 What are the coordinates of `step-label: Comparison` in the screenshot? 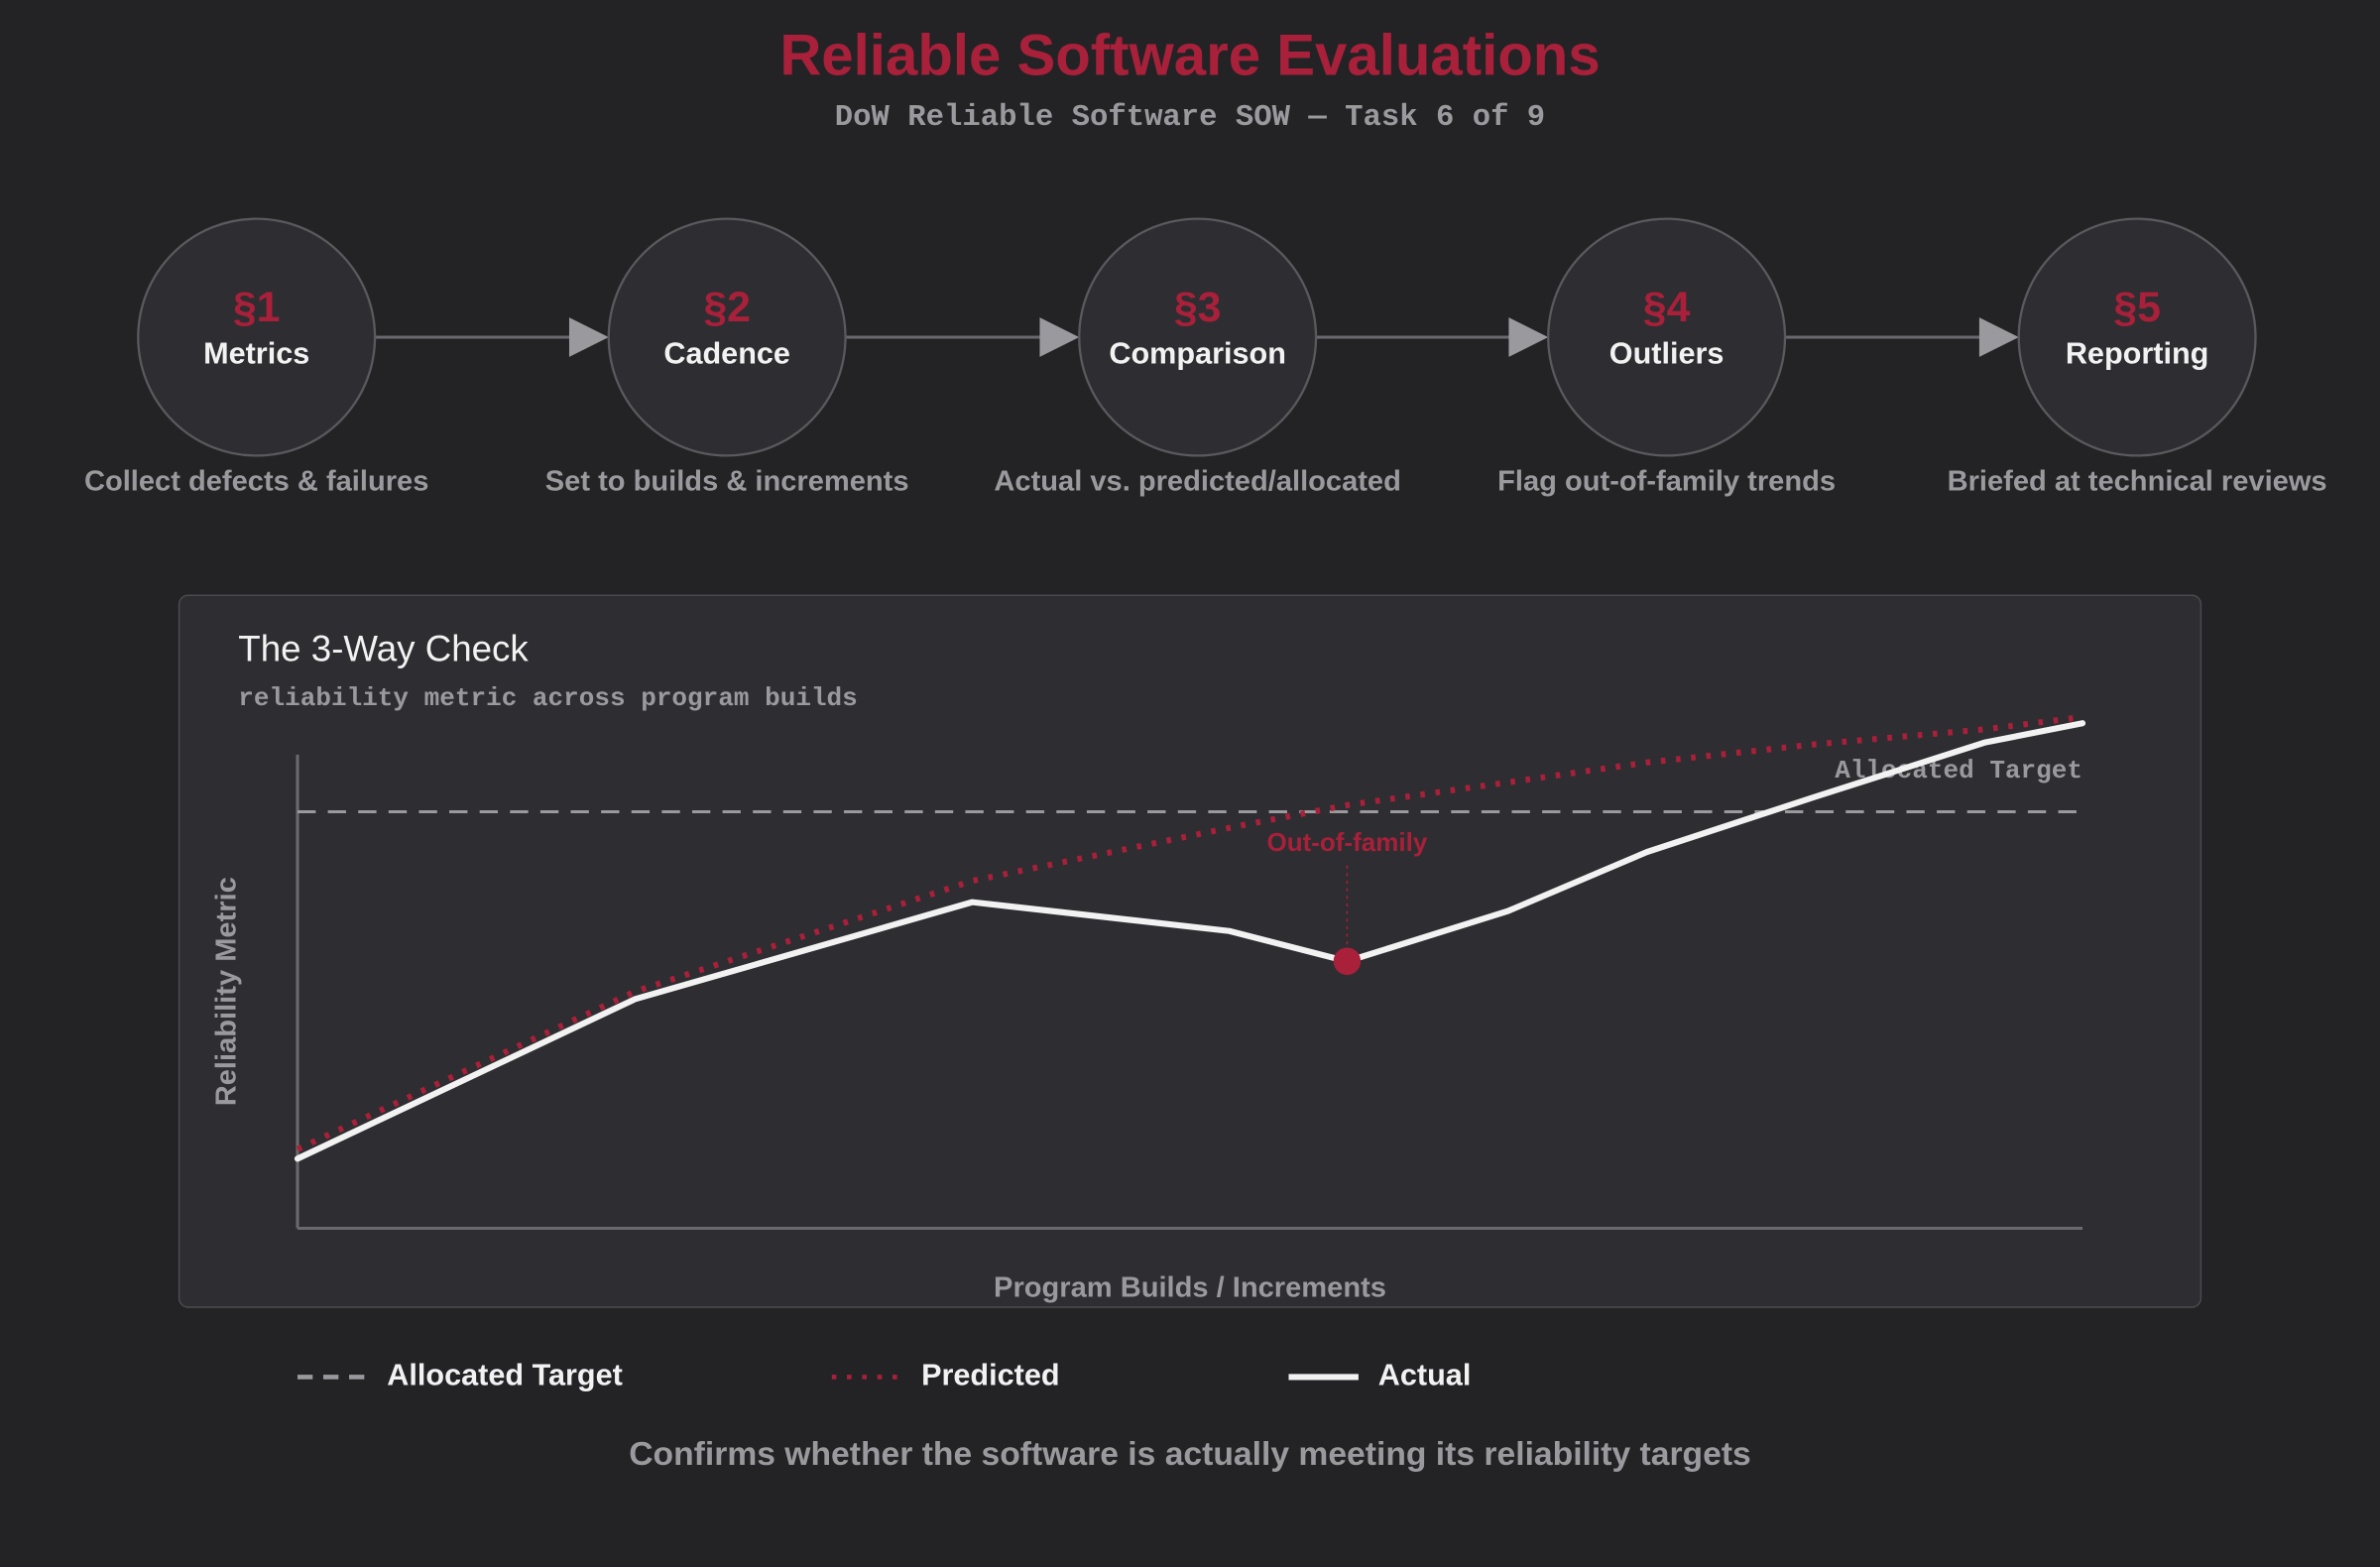 It's located at (1197, 353).